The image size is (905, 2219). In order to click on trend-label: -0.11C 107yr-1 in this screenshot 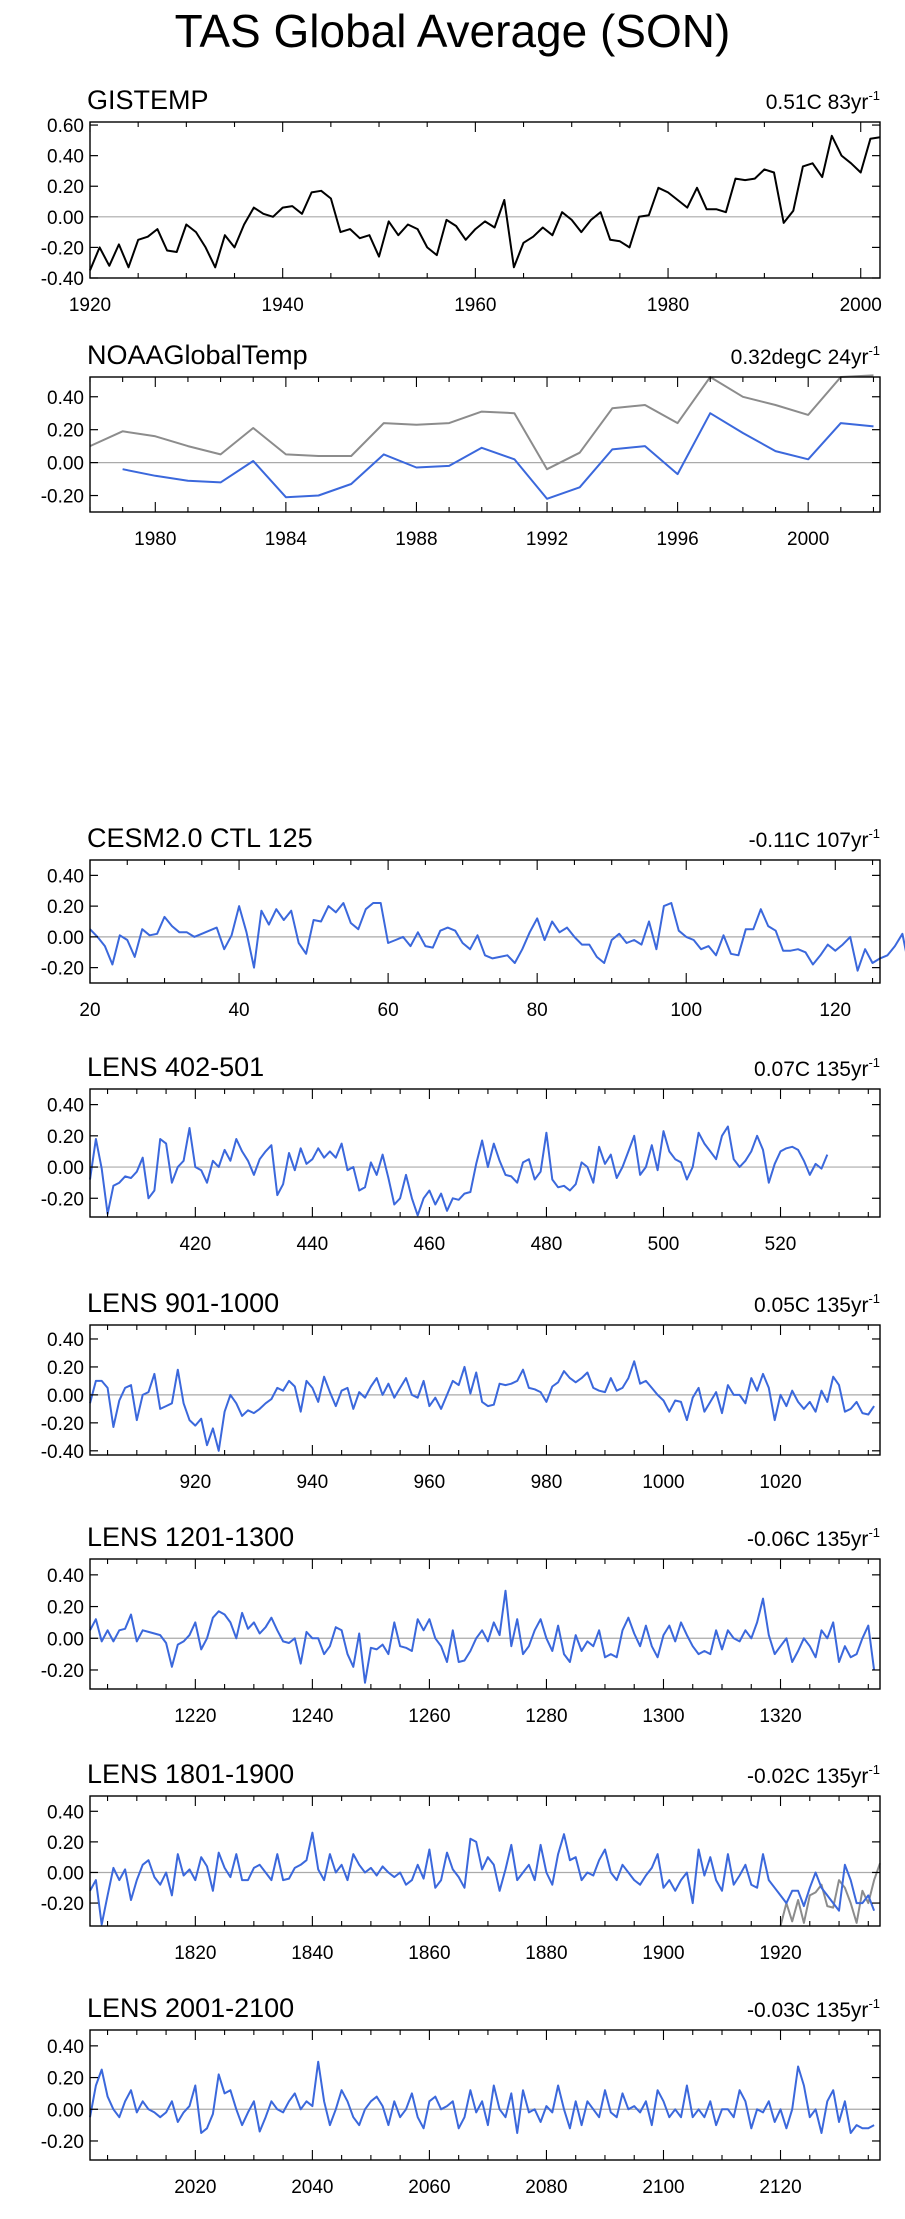, I will do `click(814, 839)`.